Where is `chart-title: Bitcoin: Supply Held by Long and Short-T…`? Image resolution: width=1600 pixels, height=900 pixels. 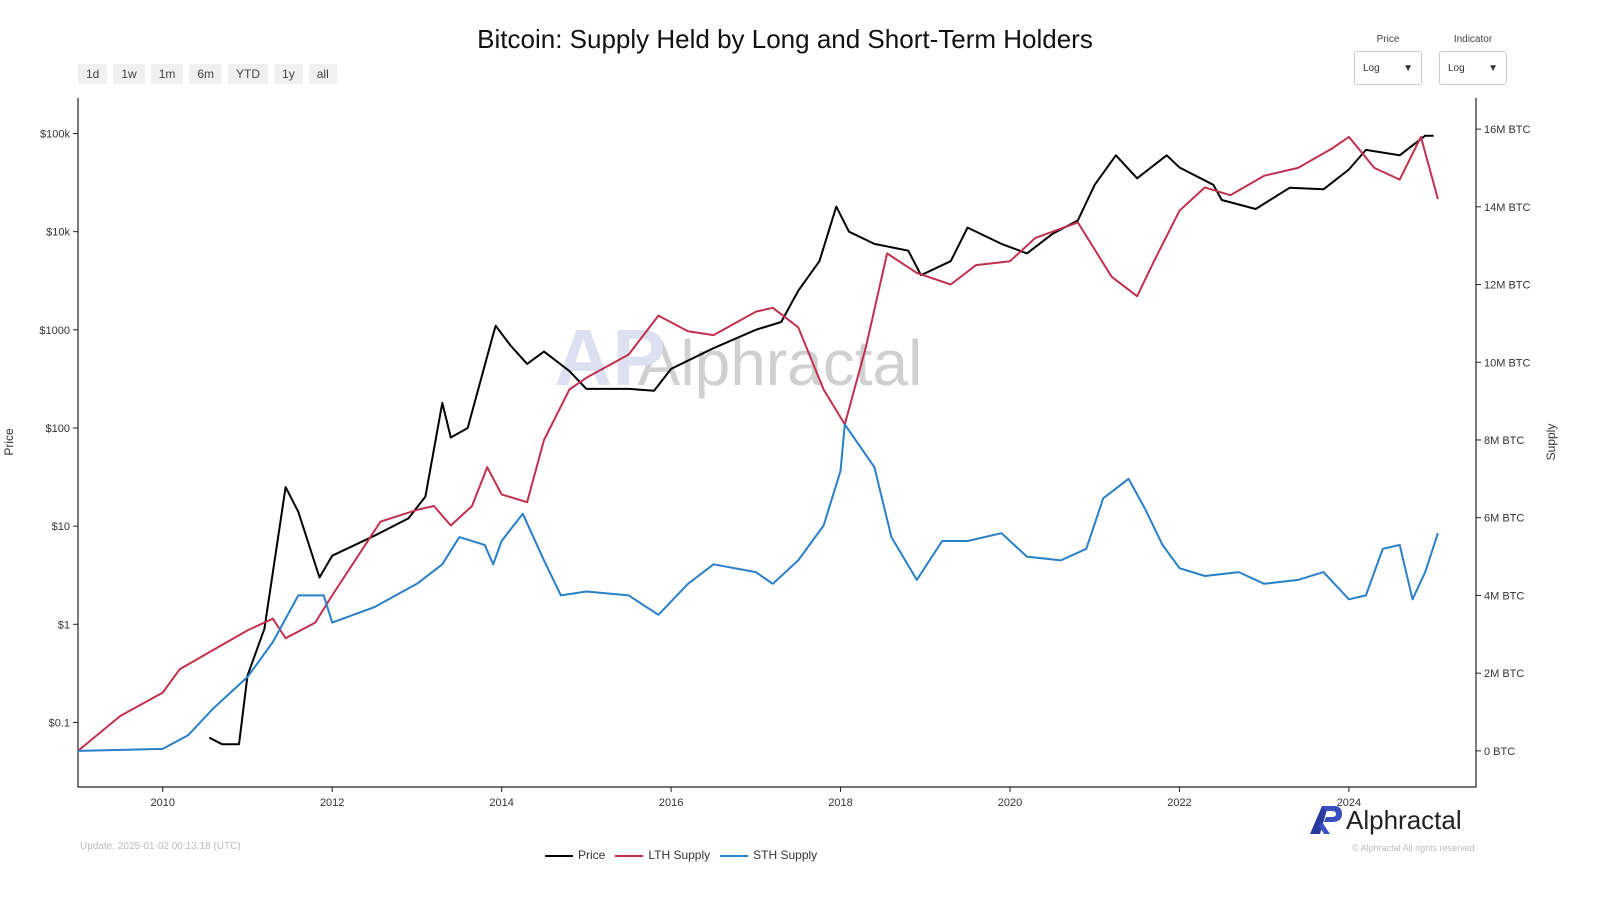
chart-title: Bitcoin: Supply Held by Long and Short-T… is located at coordinates (785, 39).